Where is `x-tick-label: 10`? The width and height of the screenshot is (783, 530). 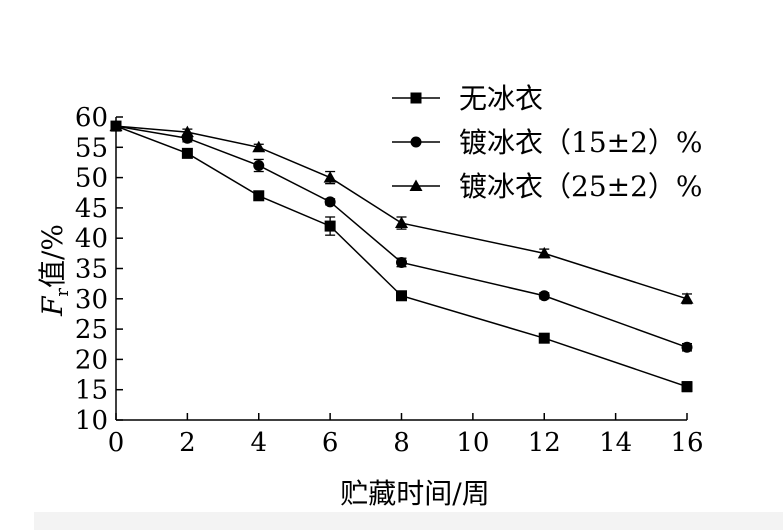 x-tick-label: 10 is located at coordinates (472, 443).